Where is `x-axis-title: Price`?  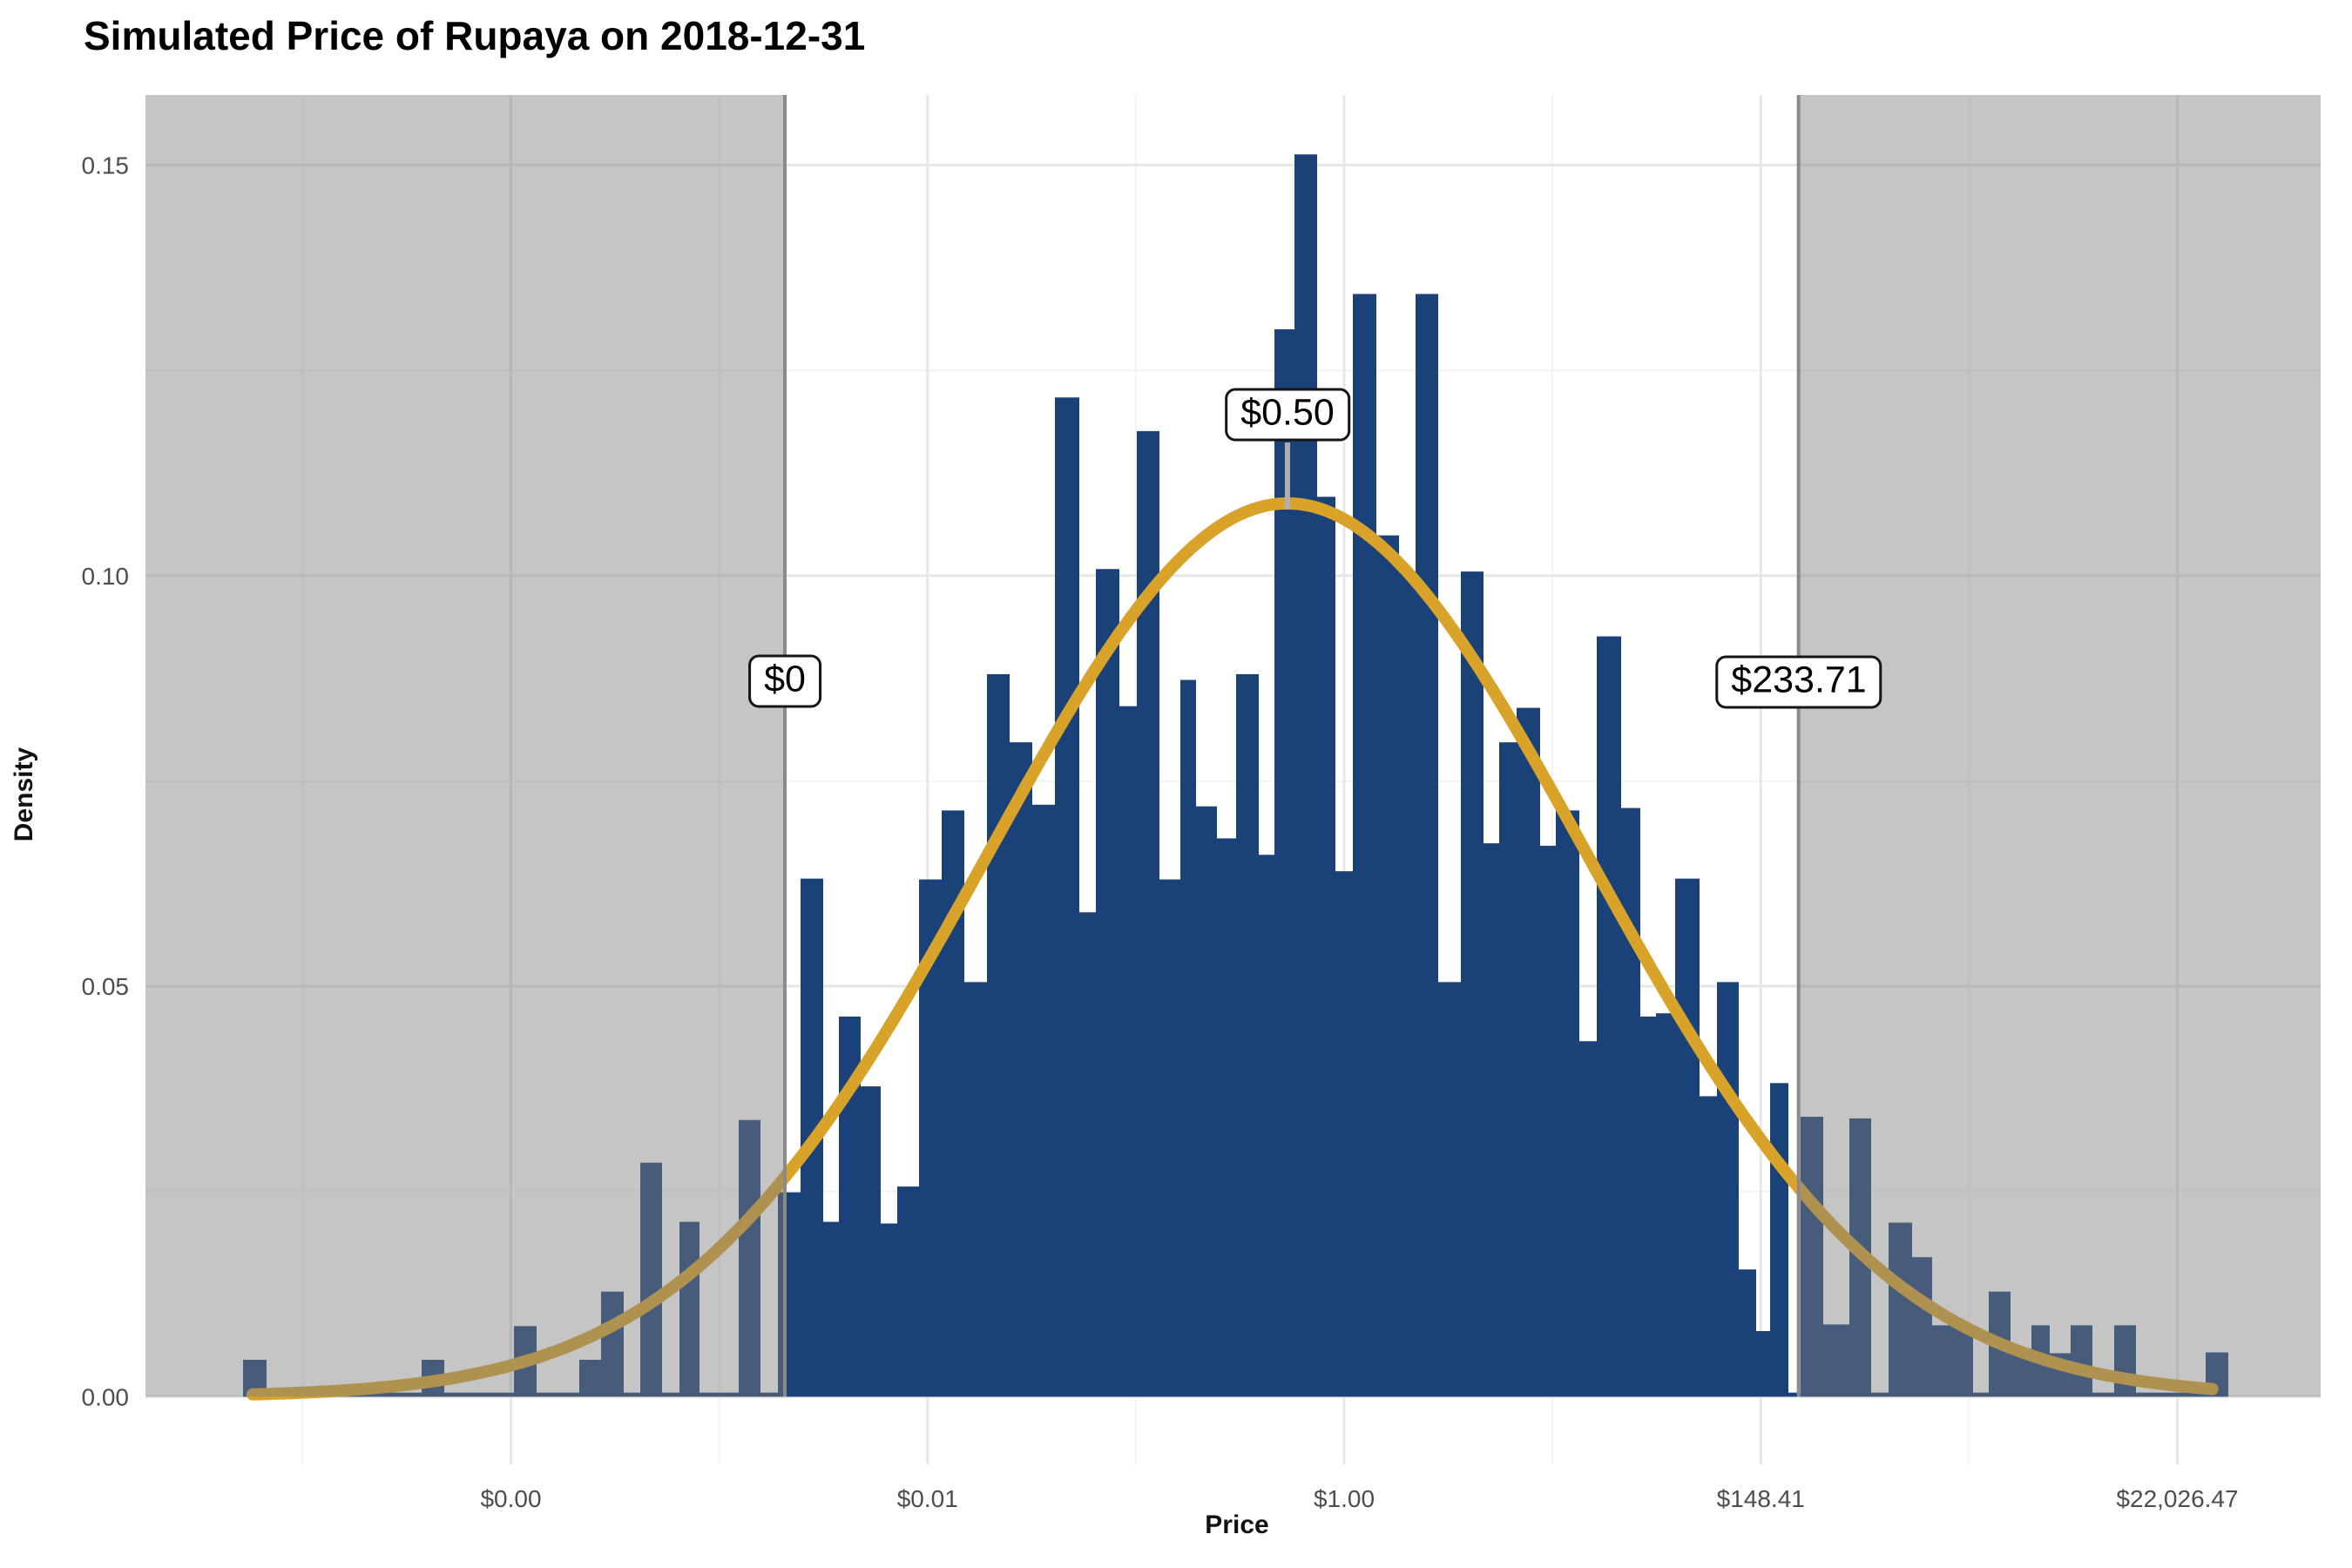
x-axis-title: Price is located at coordinates (1237, 1525).